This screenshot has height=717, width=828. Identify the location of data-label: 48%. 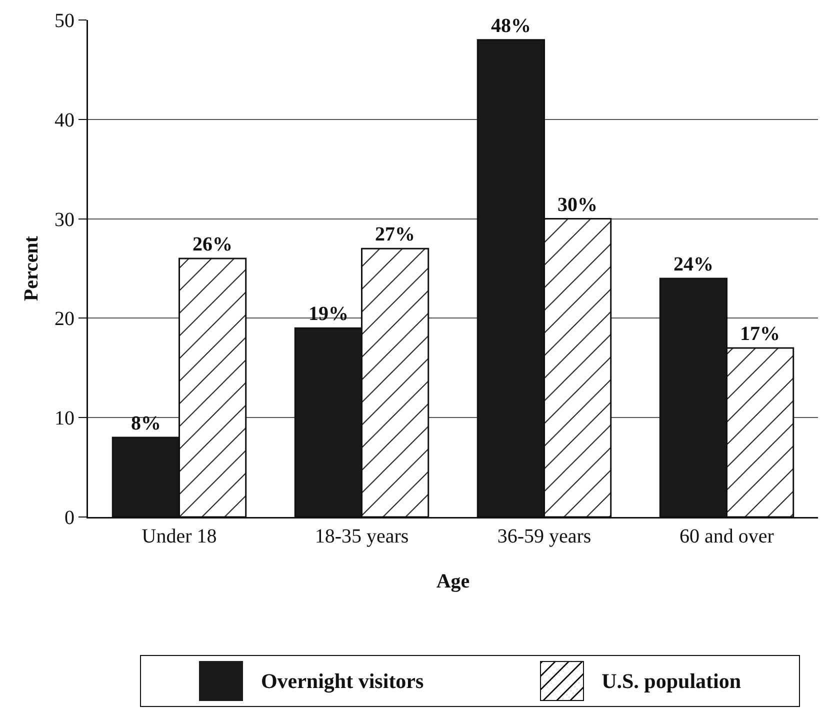
(510, 25).